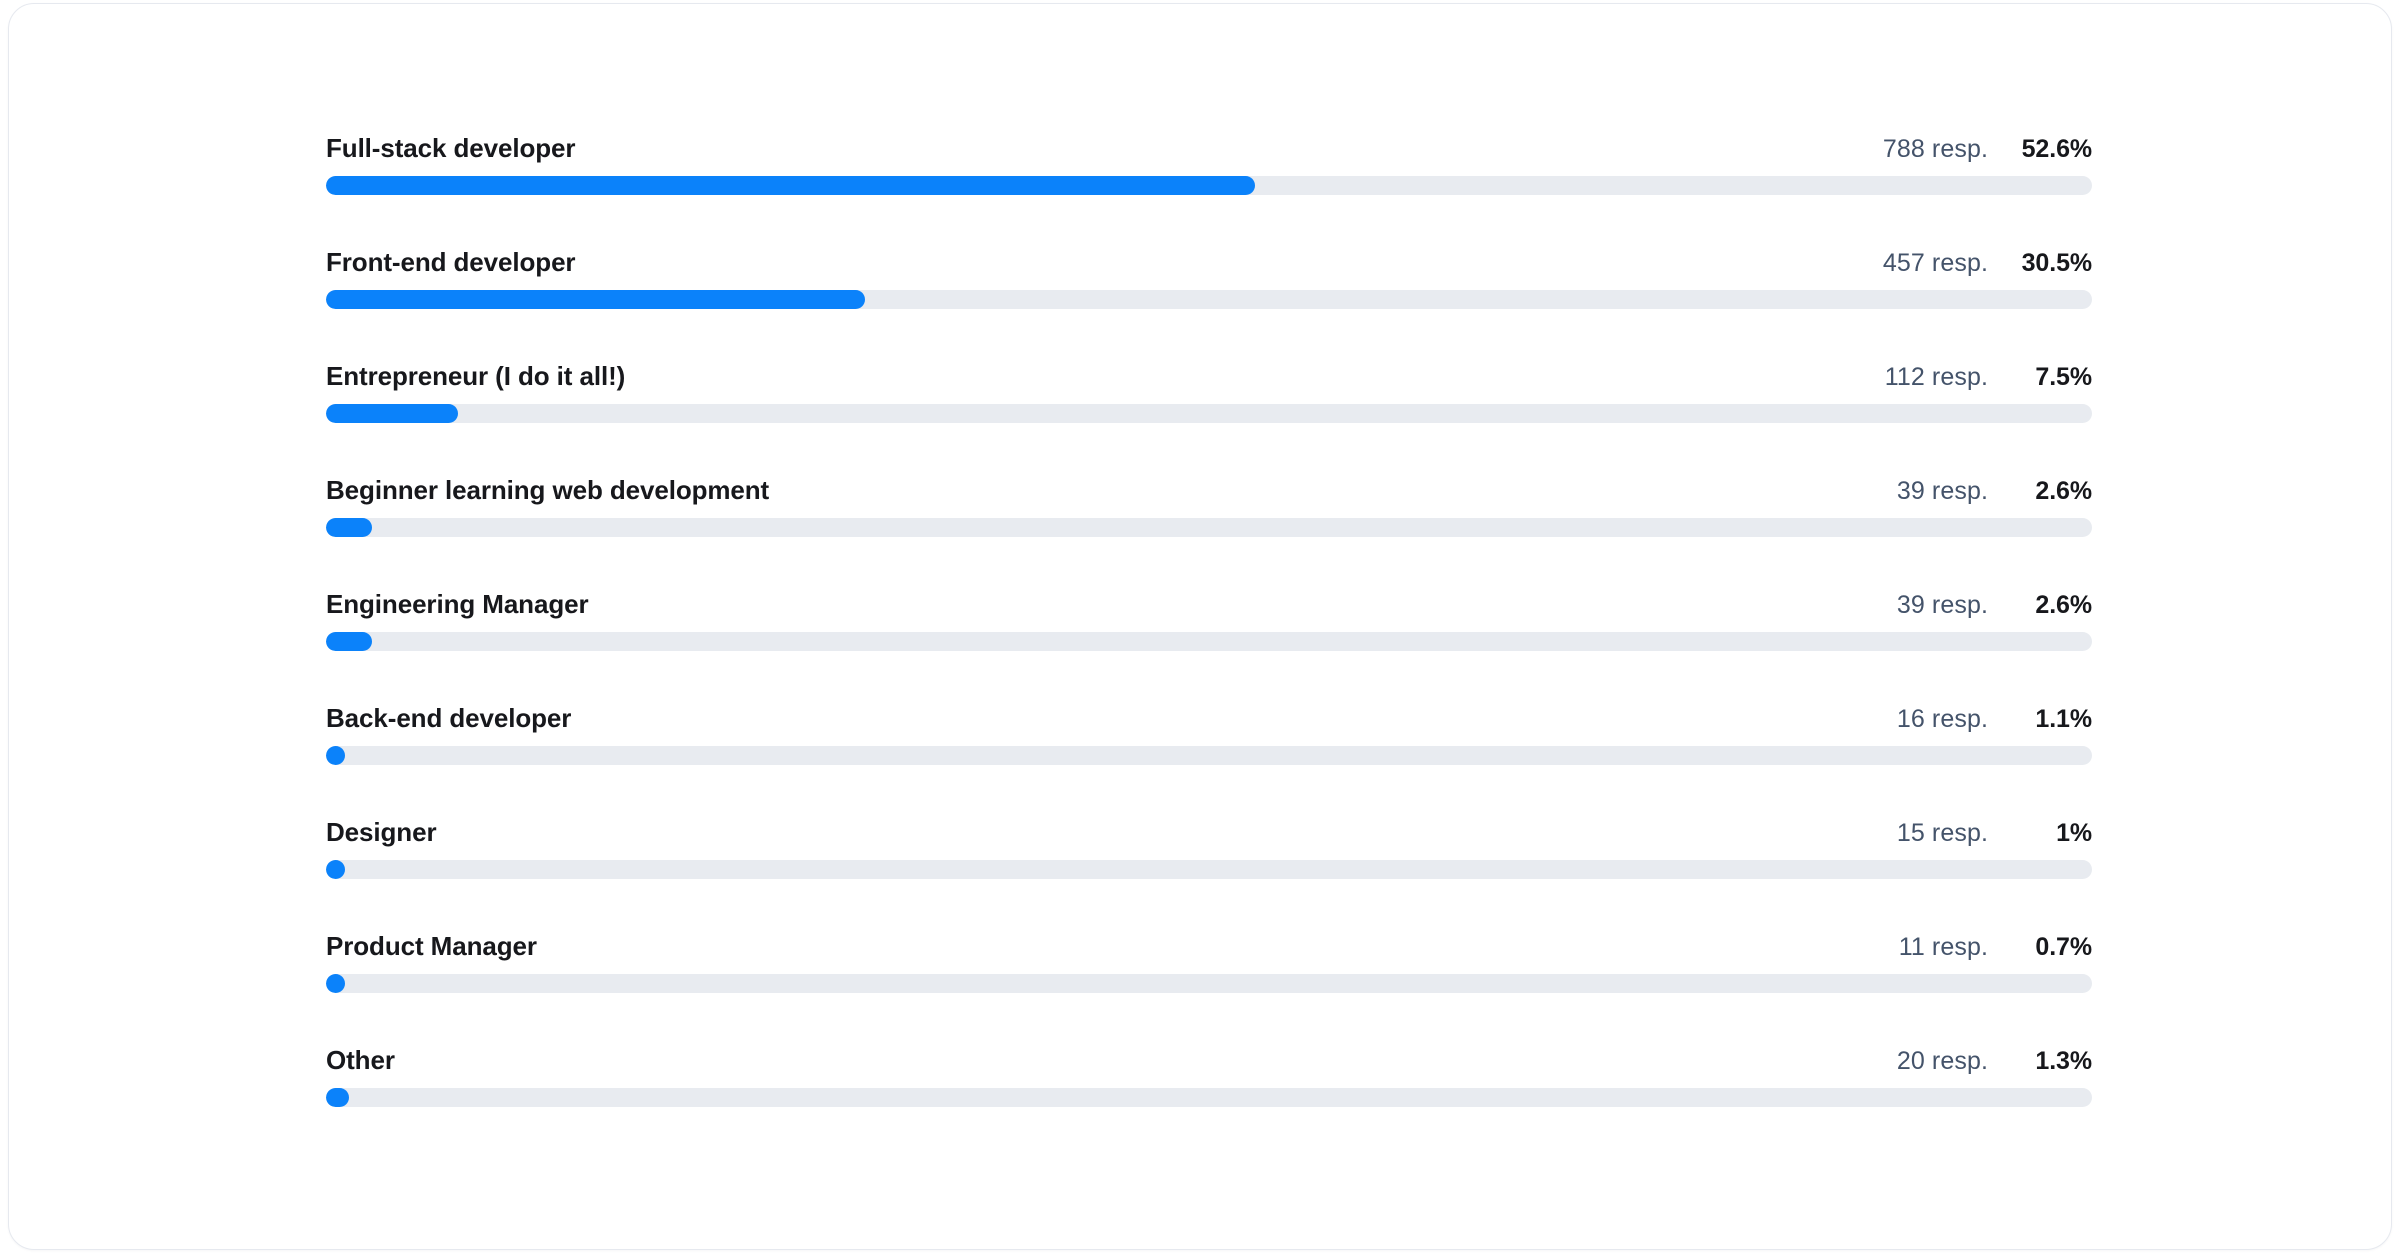  What do you see at coordinates (431, 946) in the screenshot?
I see `result-row-label: Product Manager` at bounding box center [431, 946].